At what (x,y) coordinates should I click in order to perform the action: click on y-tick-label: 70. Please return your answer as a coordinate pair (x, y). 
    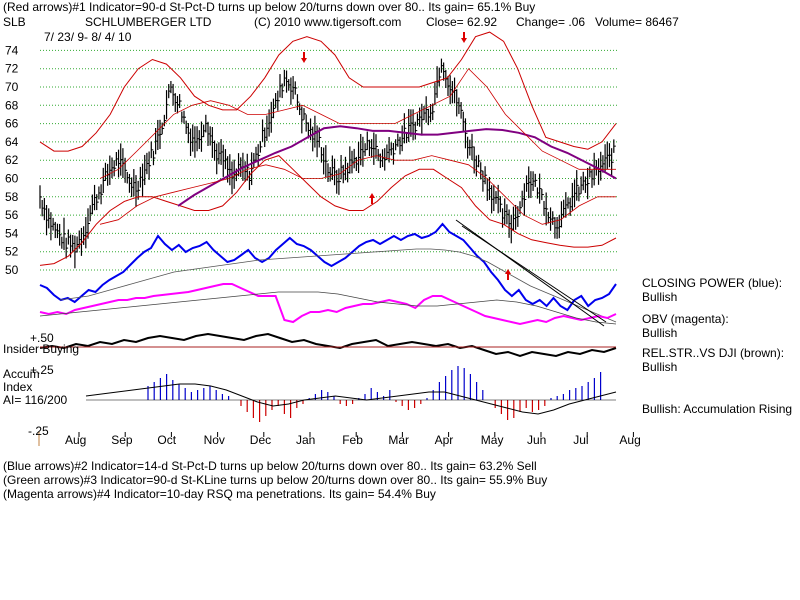
    Looking at the image, I should click on (12, 87).